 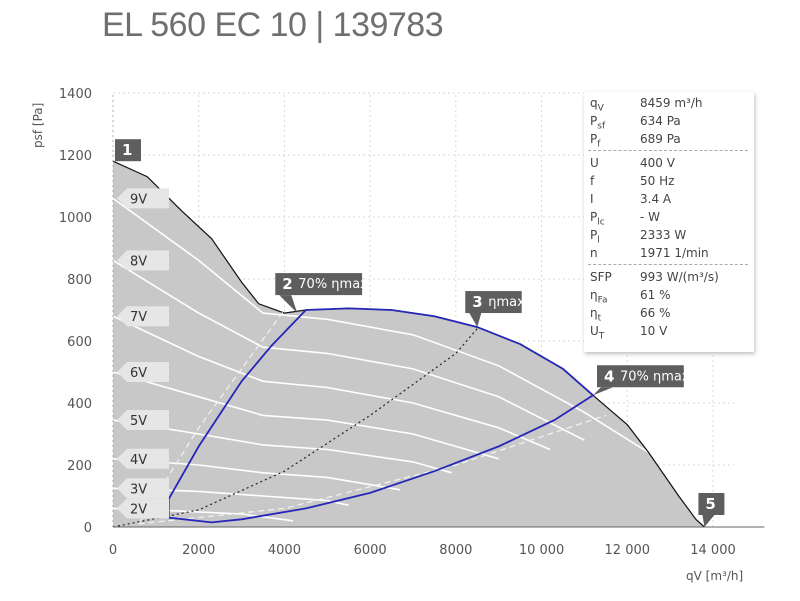 I want to click on info-value: 400 V, so click(x=657, y=163).